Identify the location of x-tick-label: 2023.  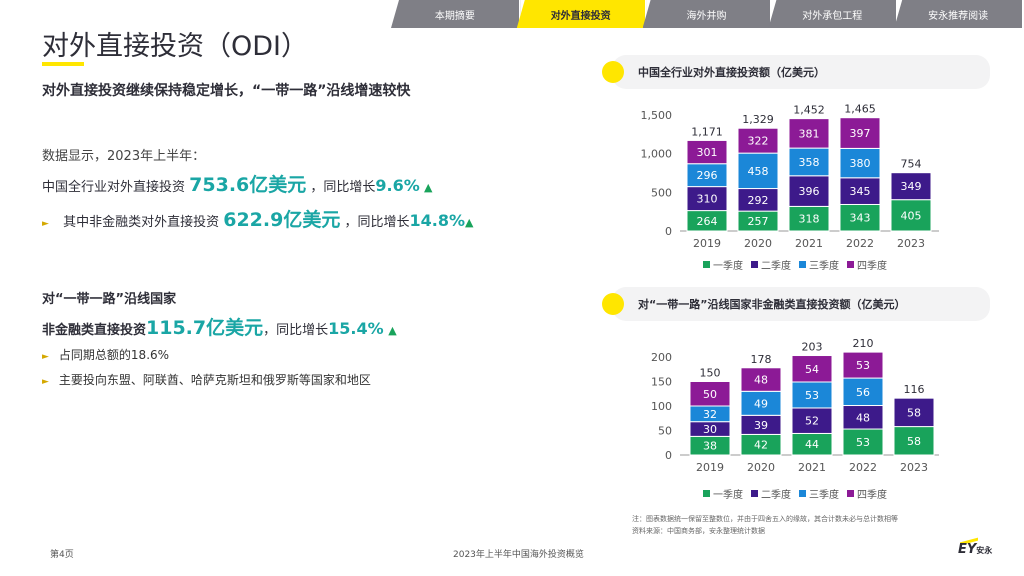
(911, 243).